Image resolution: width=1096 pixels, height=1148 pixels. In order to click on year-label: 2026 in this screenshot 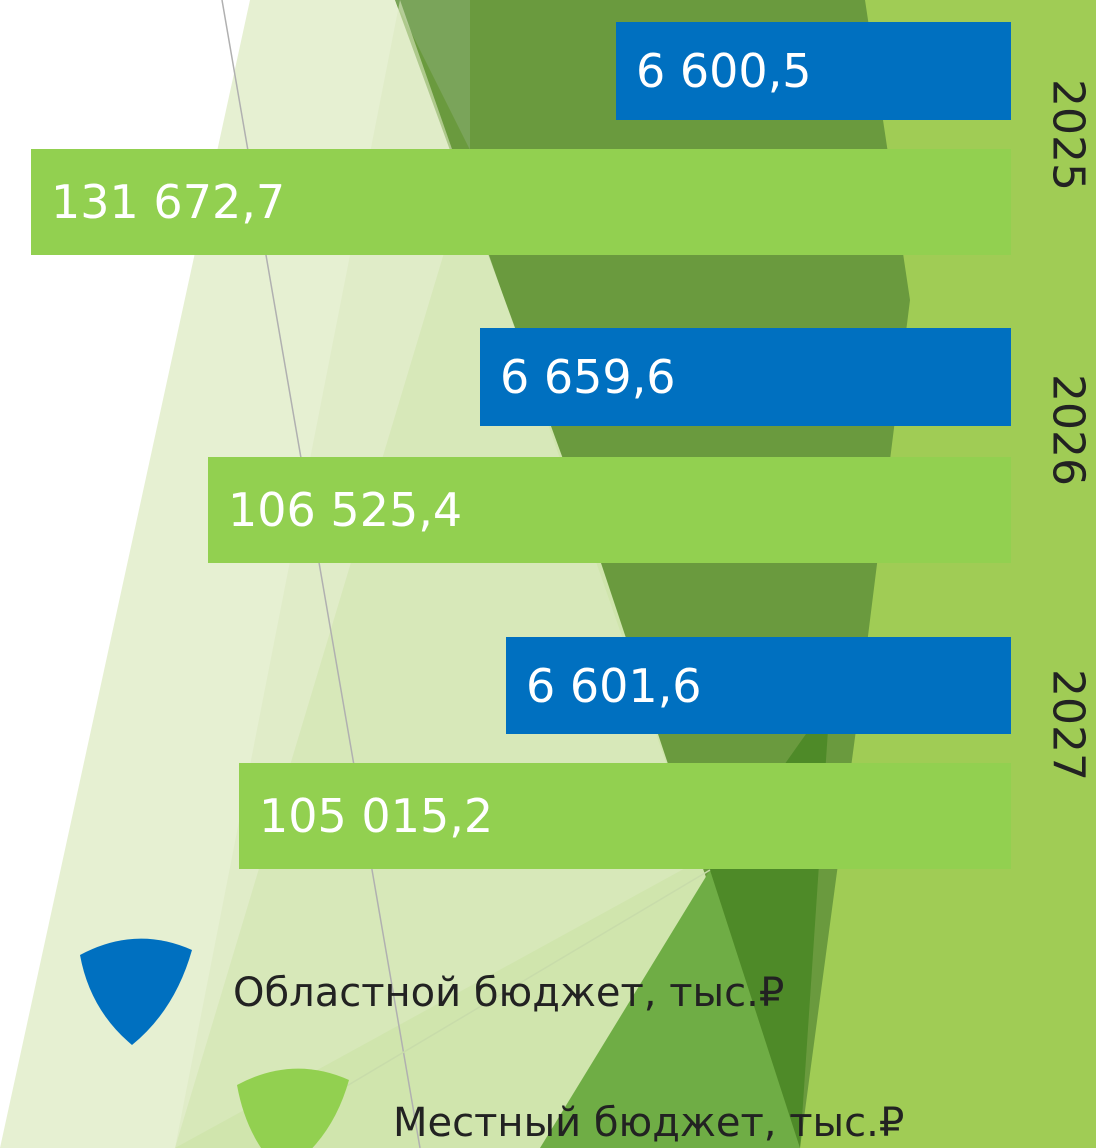, I will do `click(1068, 430)`.